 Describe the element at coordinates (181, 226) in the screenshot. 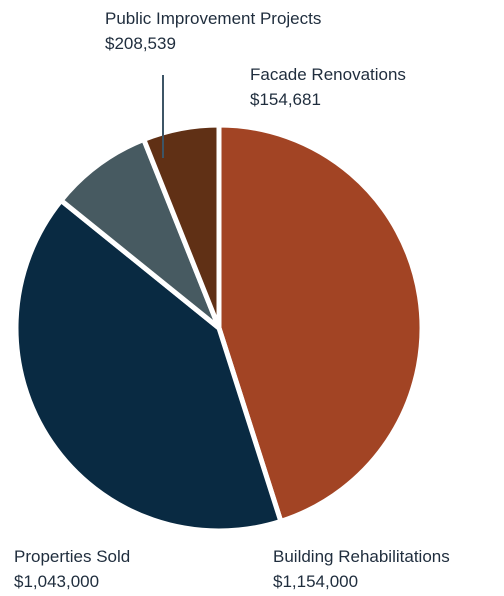

I see `pie-slice-facade-renovations` at that location.